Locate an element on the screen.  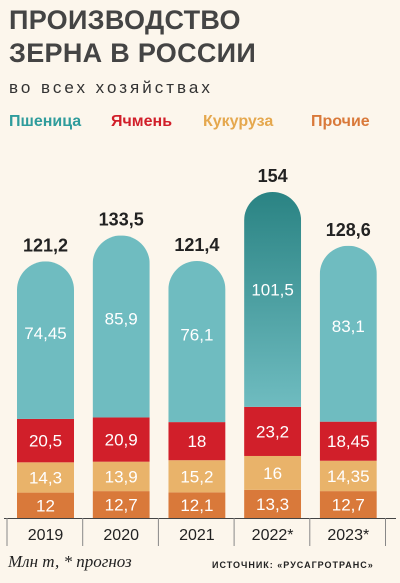
segment-label-other-3: 13,3 is located at coordinates (272, 504).